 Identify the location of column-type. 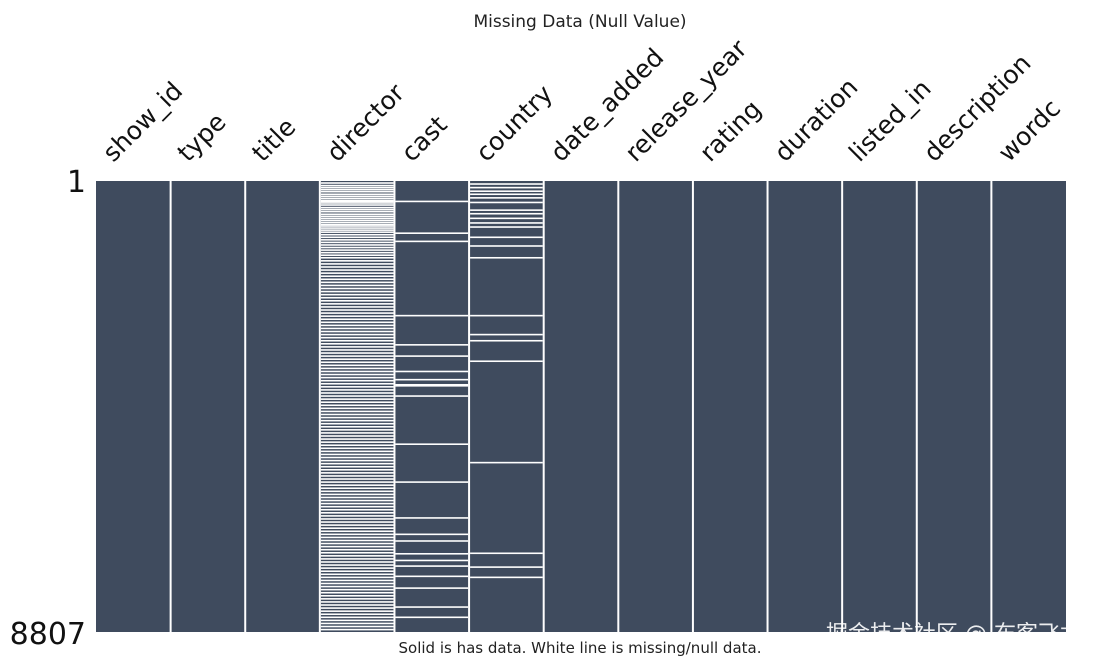
(208, 406).